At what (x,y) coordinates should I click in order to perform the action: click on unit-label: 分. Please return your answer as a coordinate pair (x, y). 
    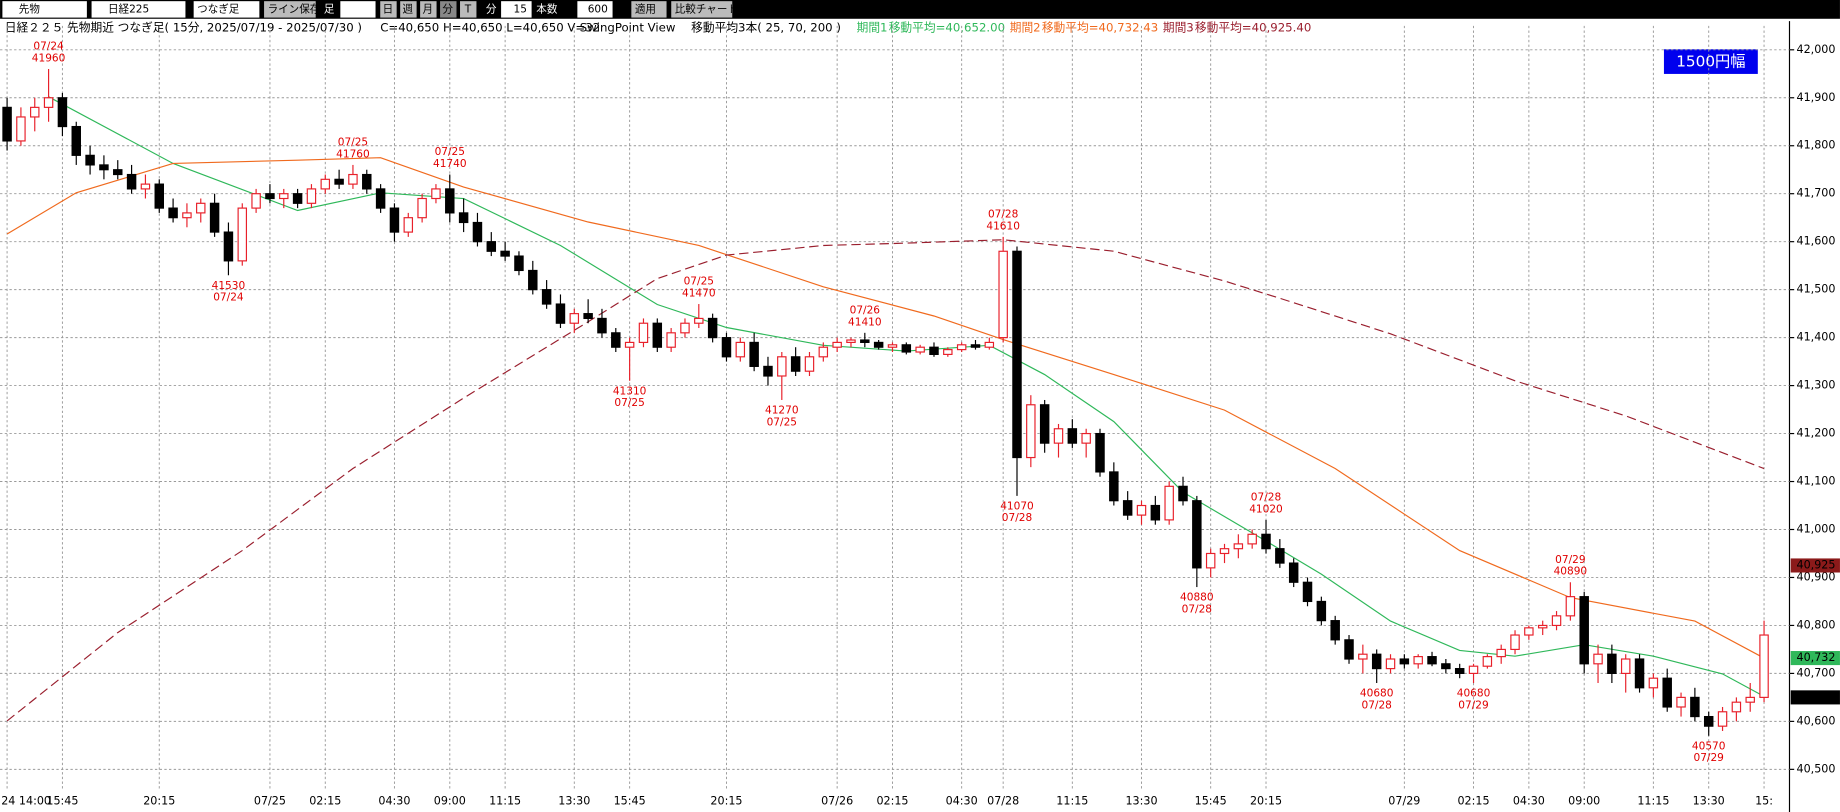
    Looking at the image, I should click on (491, 9).